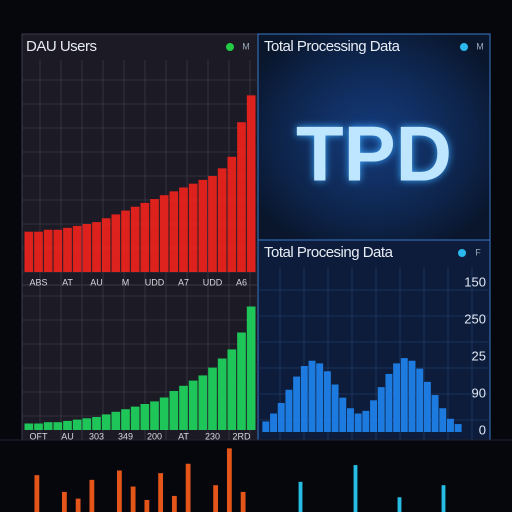 This screenshot has width=512, height=512. I want to click on x-tick-label: OFT, so click(39, 436).